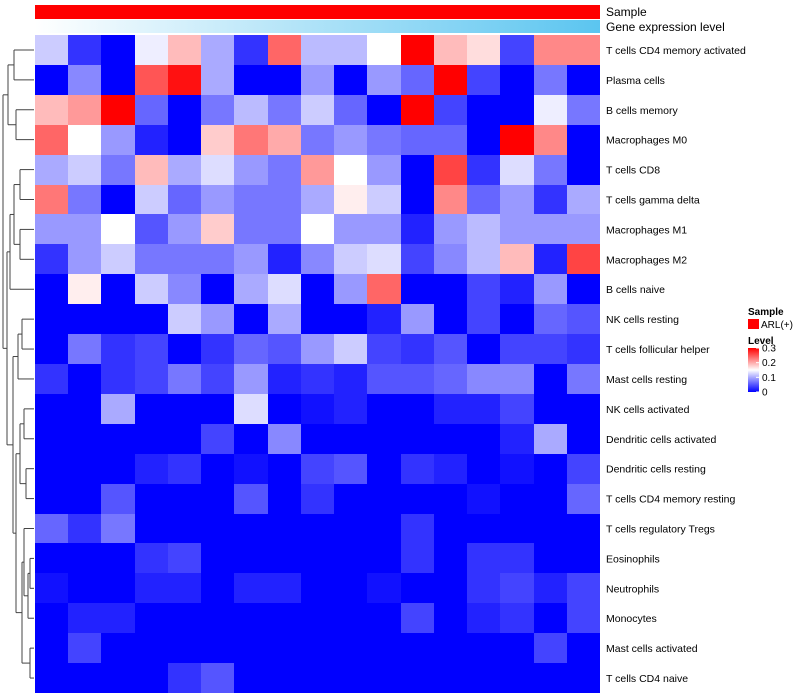 This screenshot has height=700, width=800. What do you see at coordinates (665, 27) in the screenshot?
I see `gene-expression-annotation-label: Gene expression level` at bounding box center [665, 27].